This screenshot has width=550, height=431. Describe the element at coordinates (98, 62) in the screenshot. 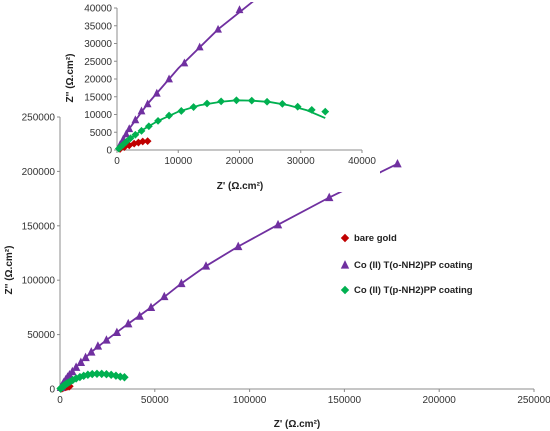

I see `inset-y-tick-label: 25000` at that location.